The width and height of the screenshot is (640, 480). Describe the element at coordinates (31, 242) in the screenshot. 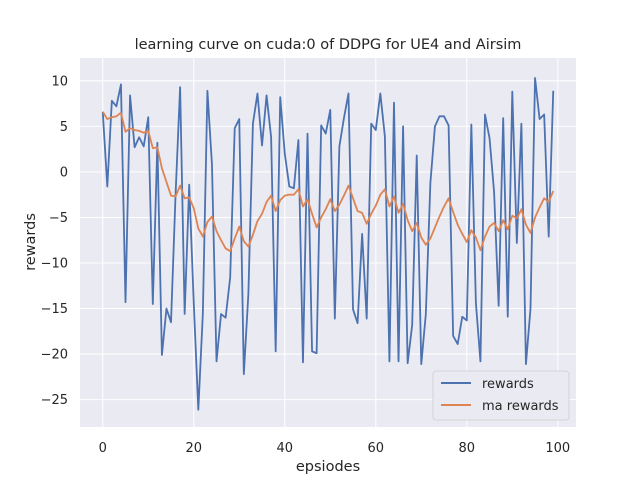

I see `y-axis-label: rewards` at that location.